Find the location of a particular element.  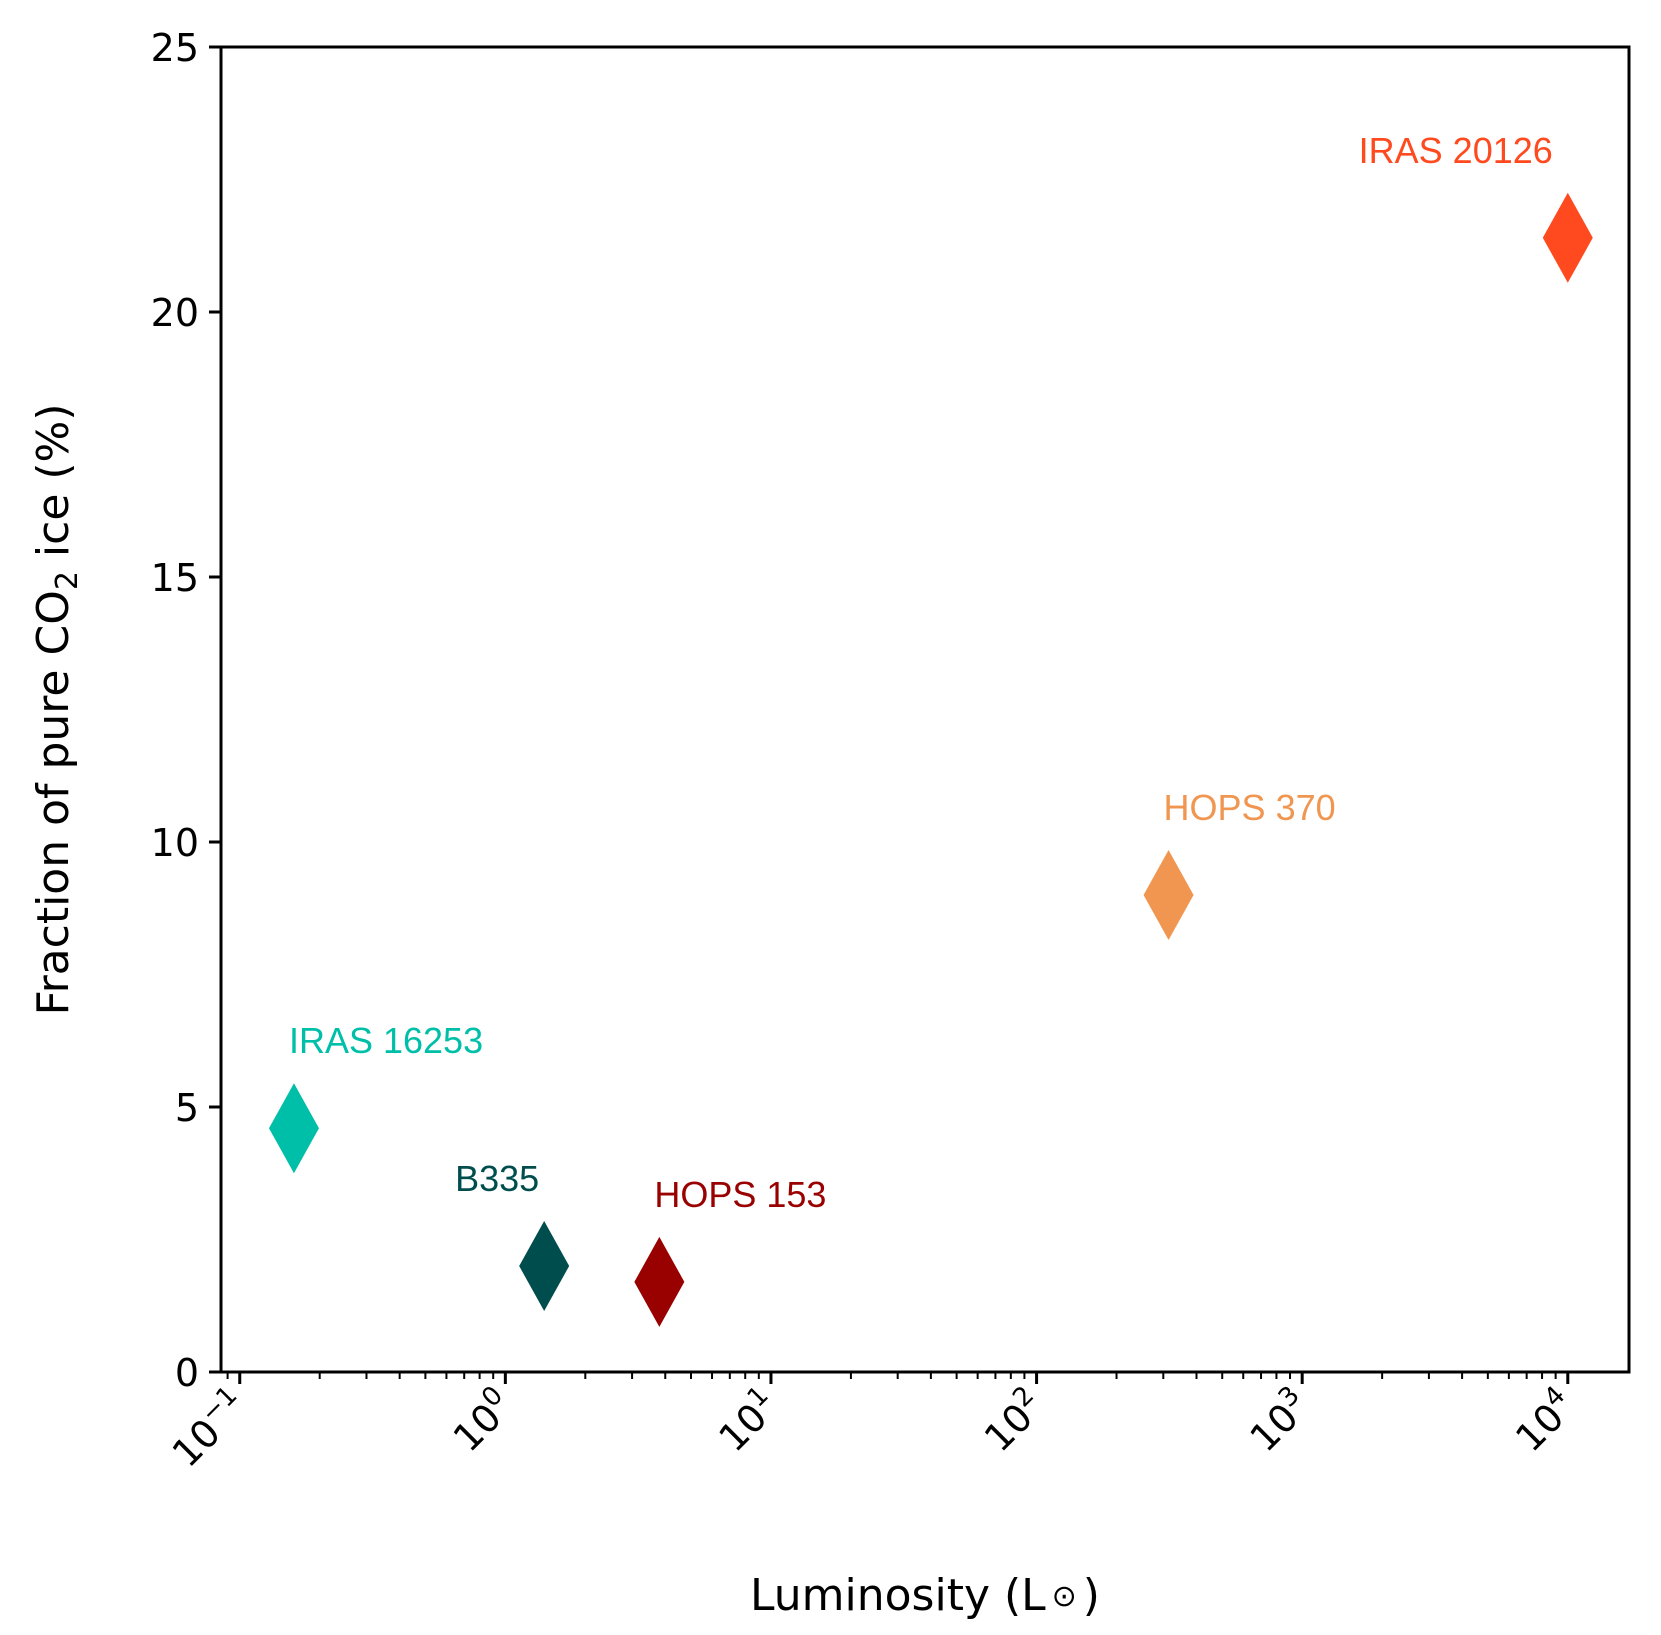

data-point-label: HOPS 370 is located at coordinates (1250, 807).